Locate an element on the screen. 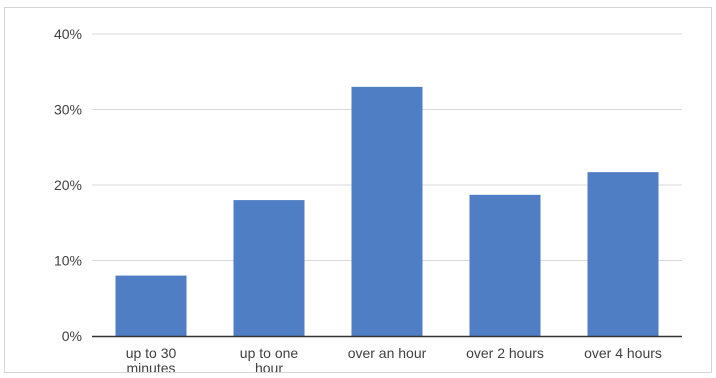 This screenshot has height=378, width=716. y-tick-label-10: 10% is located at coordinates (68, 261).